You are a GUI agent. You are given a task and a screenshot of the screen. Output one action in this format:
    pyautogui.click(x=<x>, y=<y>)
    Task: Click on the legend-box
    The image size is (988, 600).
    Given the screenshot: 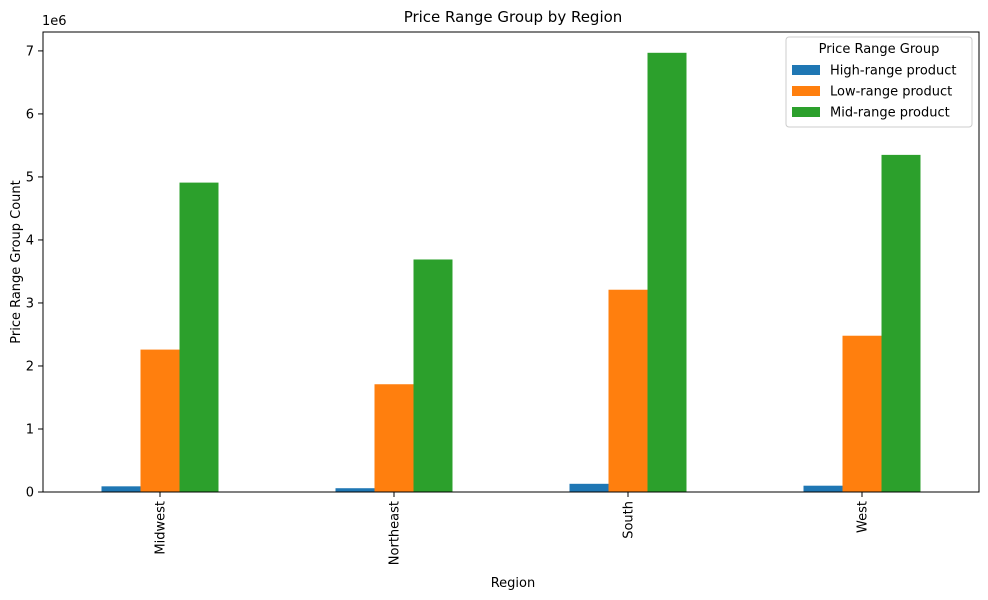 What is the action you would take?
    pyautogui.click(x=879, y=82)
    